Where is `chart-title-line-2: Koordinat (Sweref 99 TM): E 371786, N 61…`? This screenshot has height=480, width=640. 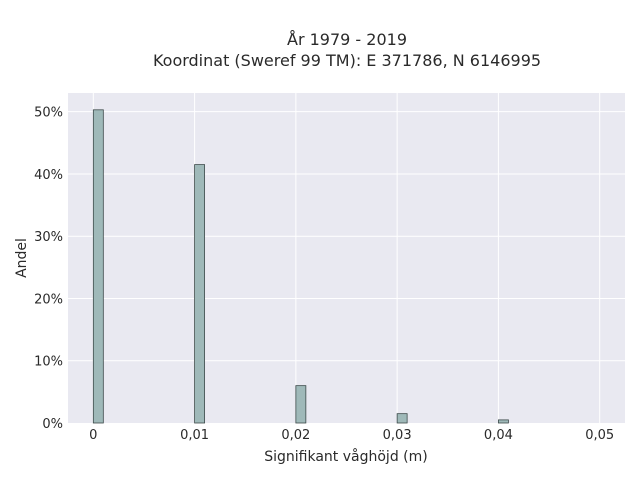
chart-title-line-2: Koordinat (Sweref 99 TM): E 371786, N 61… is located at coordinates (347, 60).